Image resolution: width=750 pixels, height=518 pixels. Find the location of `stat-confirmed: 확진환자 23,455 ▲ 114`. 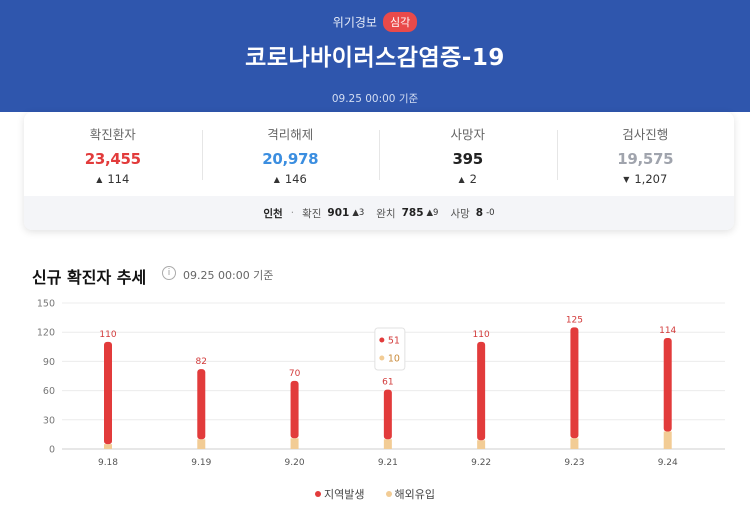

stat-confirmed: 확진환자 23,455 ▲ 114 is located at coordinates (113, 154).